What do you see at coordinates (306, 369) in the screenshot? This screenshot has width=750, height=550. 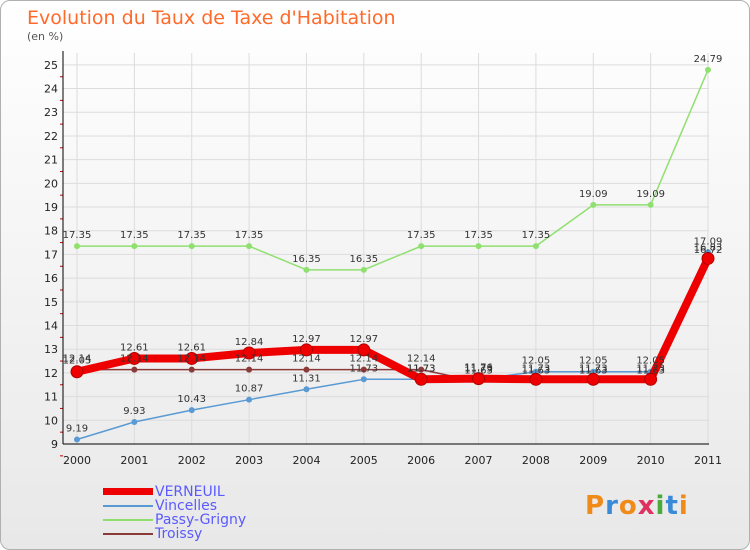 I see `point-troissy-2004` at bounding box center [306, 369].